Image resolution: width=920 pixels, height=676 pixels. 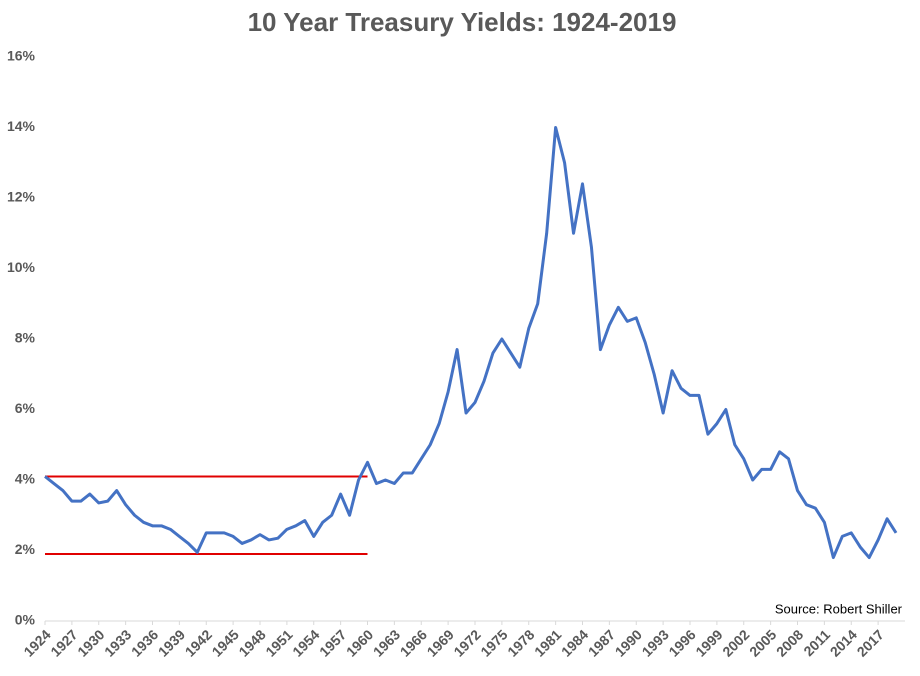 What do you see at coordinates (708, 642) in the screenshot?
I see `x-tick-label: 1999` at bounding box center [708, 642].